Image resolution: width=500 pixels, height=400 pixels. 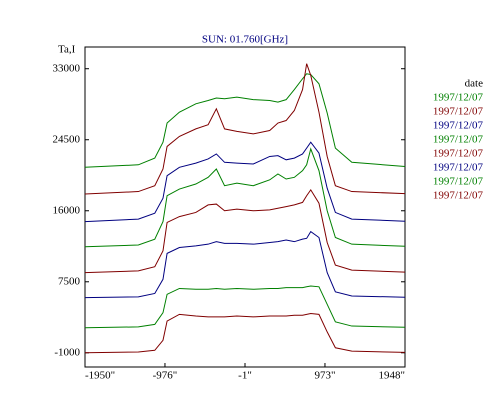 I want to click on y-tick-label: 24500, so click(x=67, y=139).